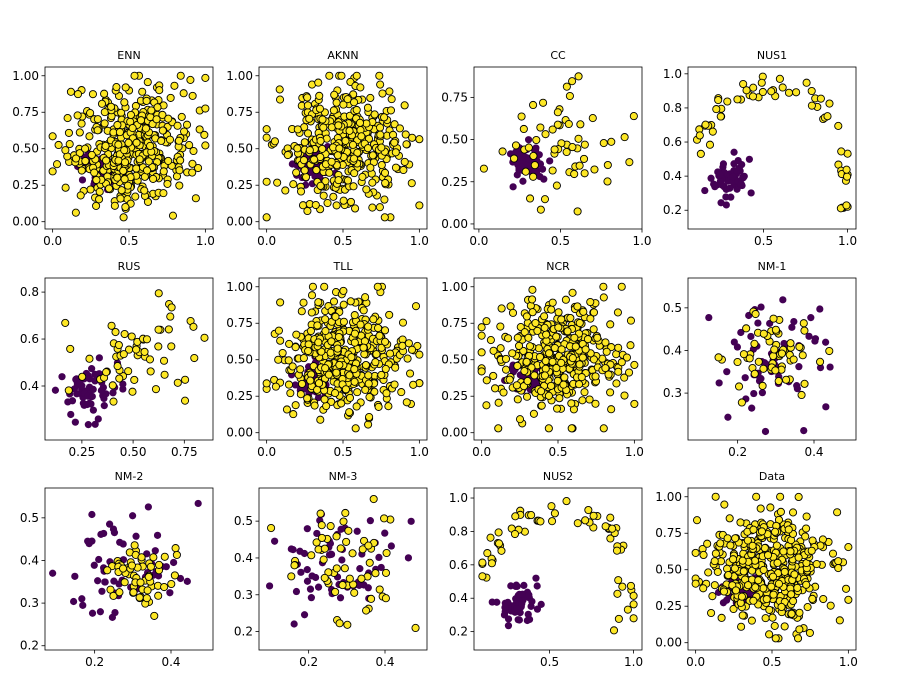 Image resolution: width=900 pixels, height=682 pixels. What do you see at coordinates (558, 476) in the screenshot?
I see `subplot-title: NUS2` at bounding box center [558, 476].